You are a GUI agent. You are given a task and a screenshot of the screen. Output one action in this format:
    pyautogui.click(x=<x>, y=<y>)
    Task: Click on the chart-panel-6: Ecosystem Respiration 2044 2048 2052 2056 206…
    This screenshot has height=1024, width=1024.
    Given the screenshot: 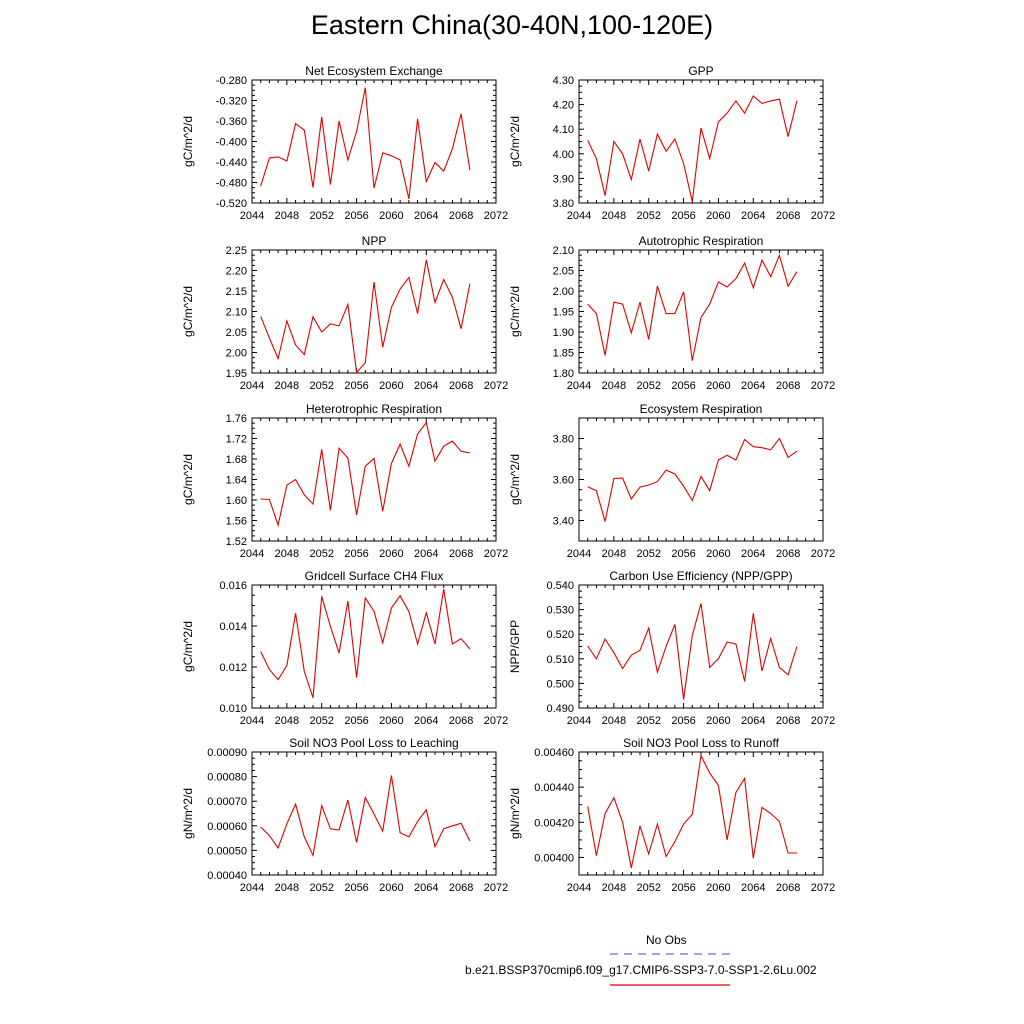 What is the action you would take?
    pyautogui.click(x=671, y=481)
    